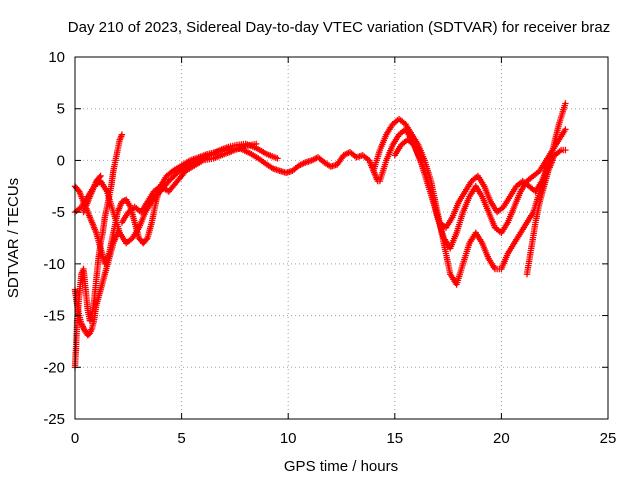 Image resolution: width=640 pixels, height=480 pixels. I want to click on x-tick-label: 10, so click(288, 438).